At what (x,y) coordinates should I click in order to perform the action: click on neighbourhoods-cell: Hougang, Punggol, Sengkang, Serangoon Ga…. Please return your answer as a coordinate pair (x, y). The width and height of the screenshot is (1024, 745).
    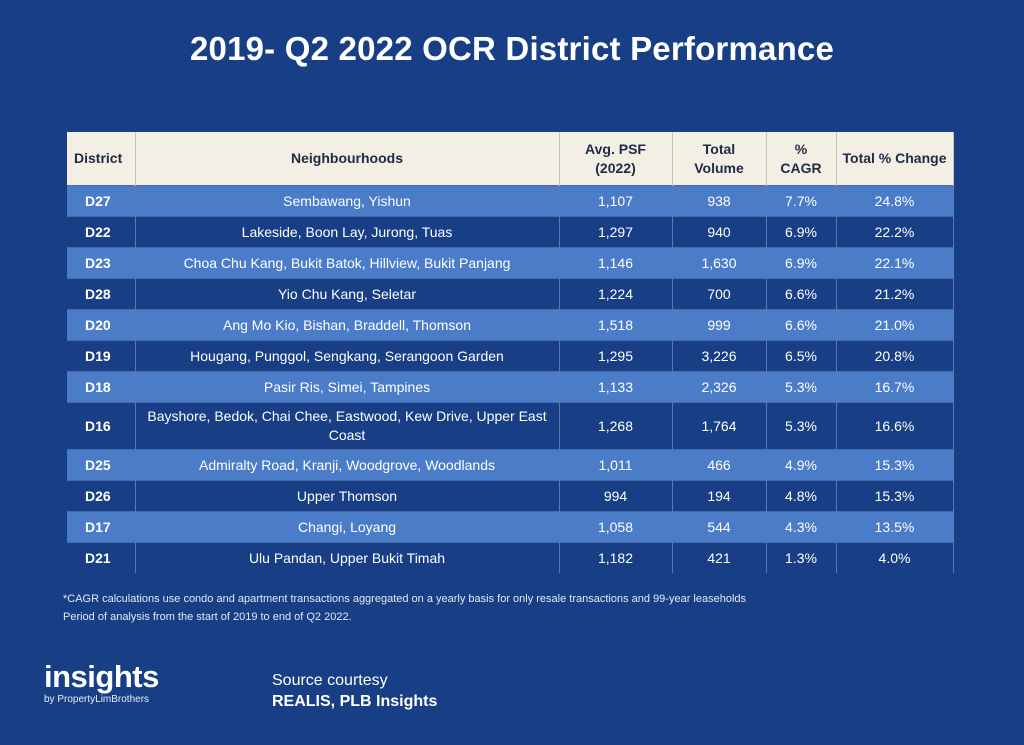
    Looking at the image, I should click on (347, 356).